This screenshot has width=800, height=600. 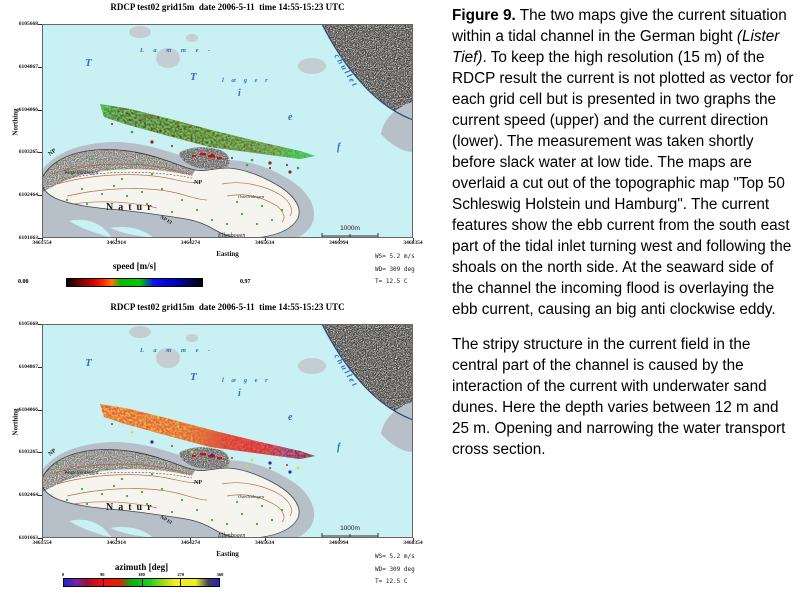 What do you see at coordinates (134, 266) in the screenshot?
I see `colorbar-title: speed [m/s]` at bounding box center [134, 266].